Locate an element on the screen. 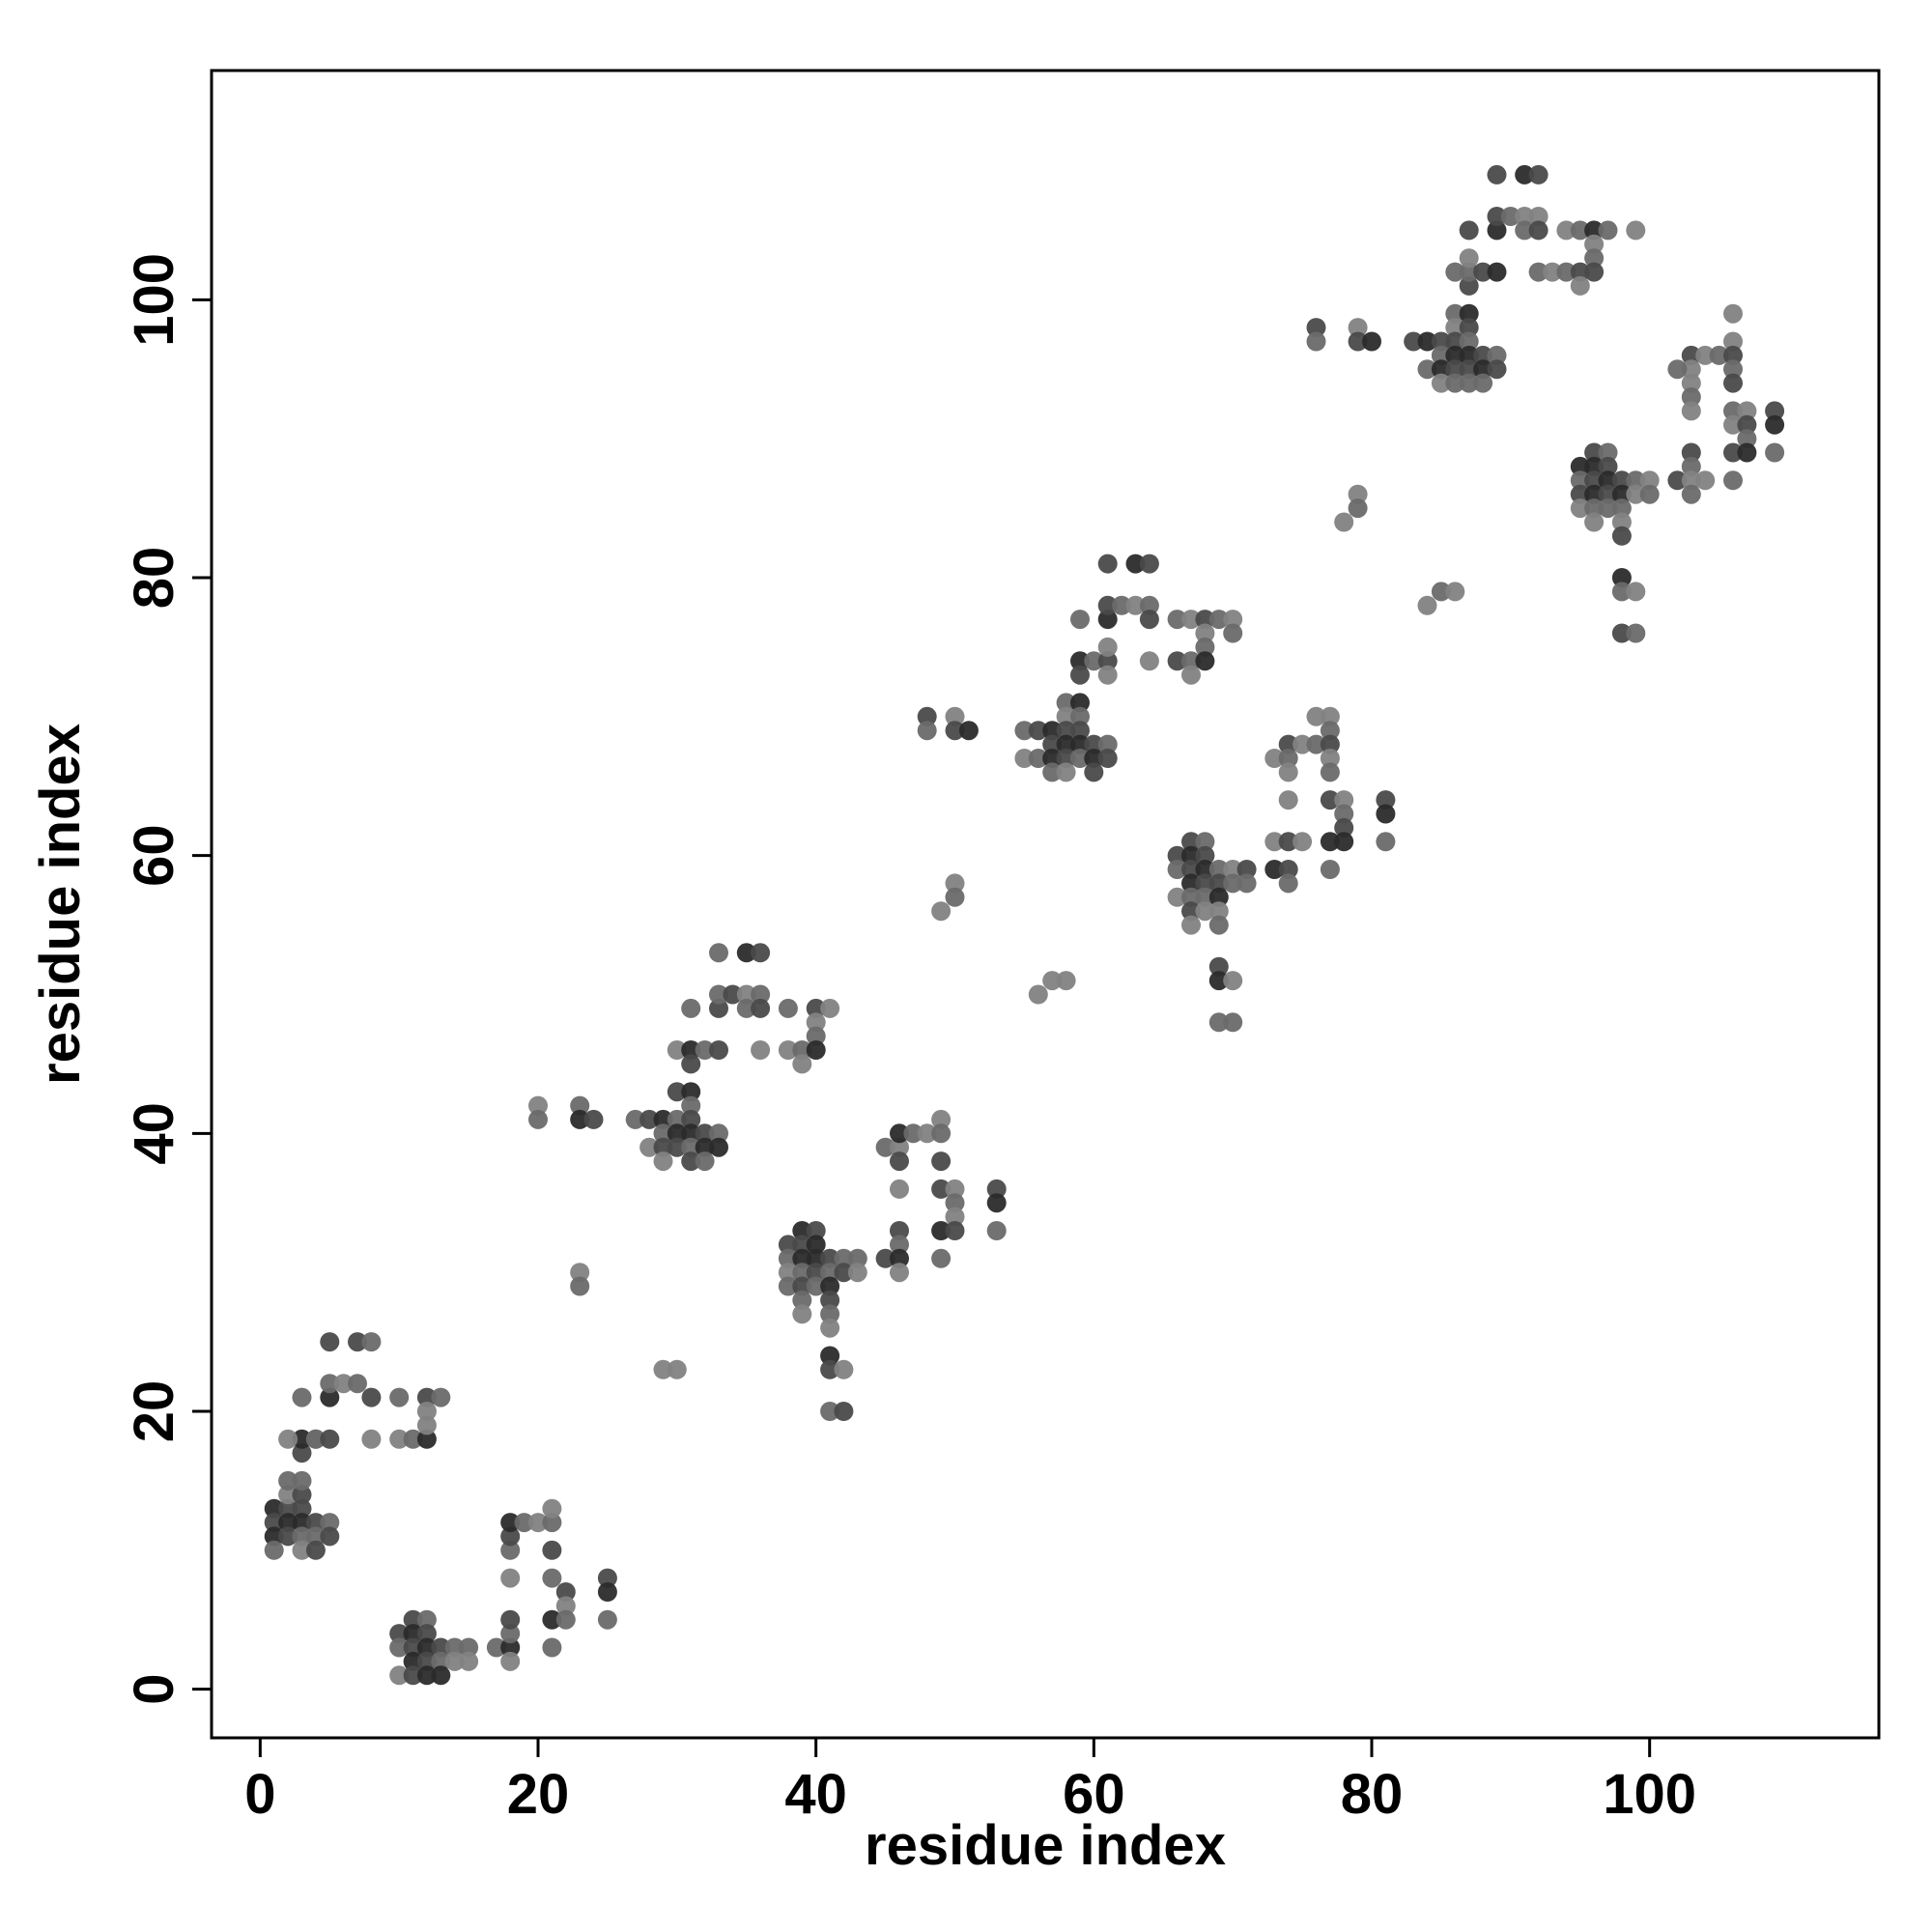 Image resolution: width=1932 pixels, height=1932 pixels. y-tick-label: 100 is located at coordinates (154, 300).